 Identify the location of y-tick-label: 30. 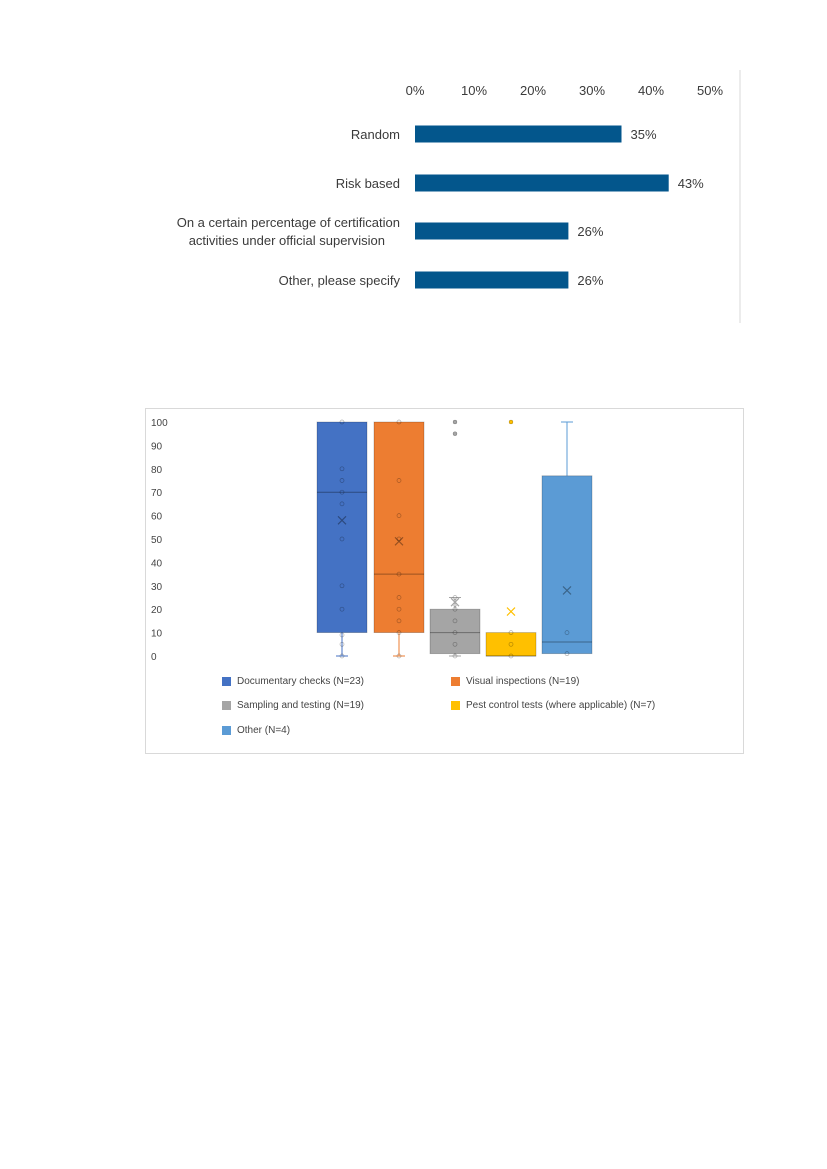
(157, 587).